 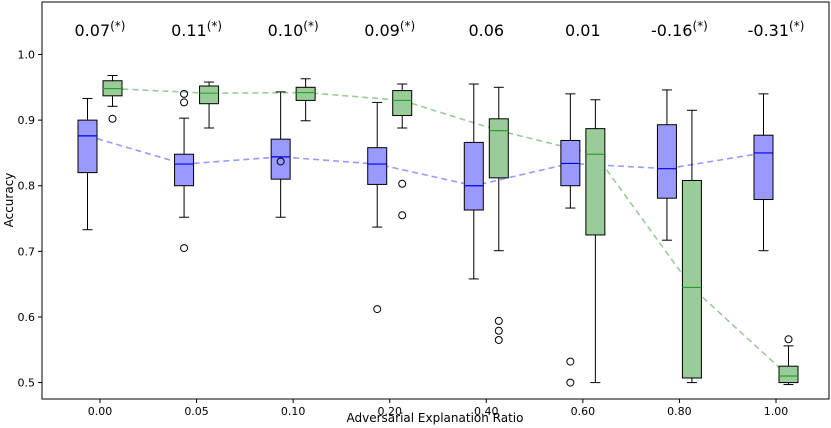 I want to click on annotation-value: 0.09, so click(x=382, y=30).